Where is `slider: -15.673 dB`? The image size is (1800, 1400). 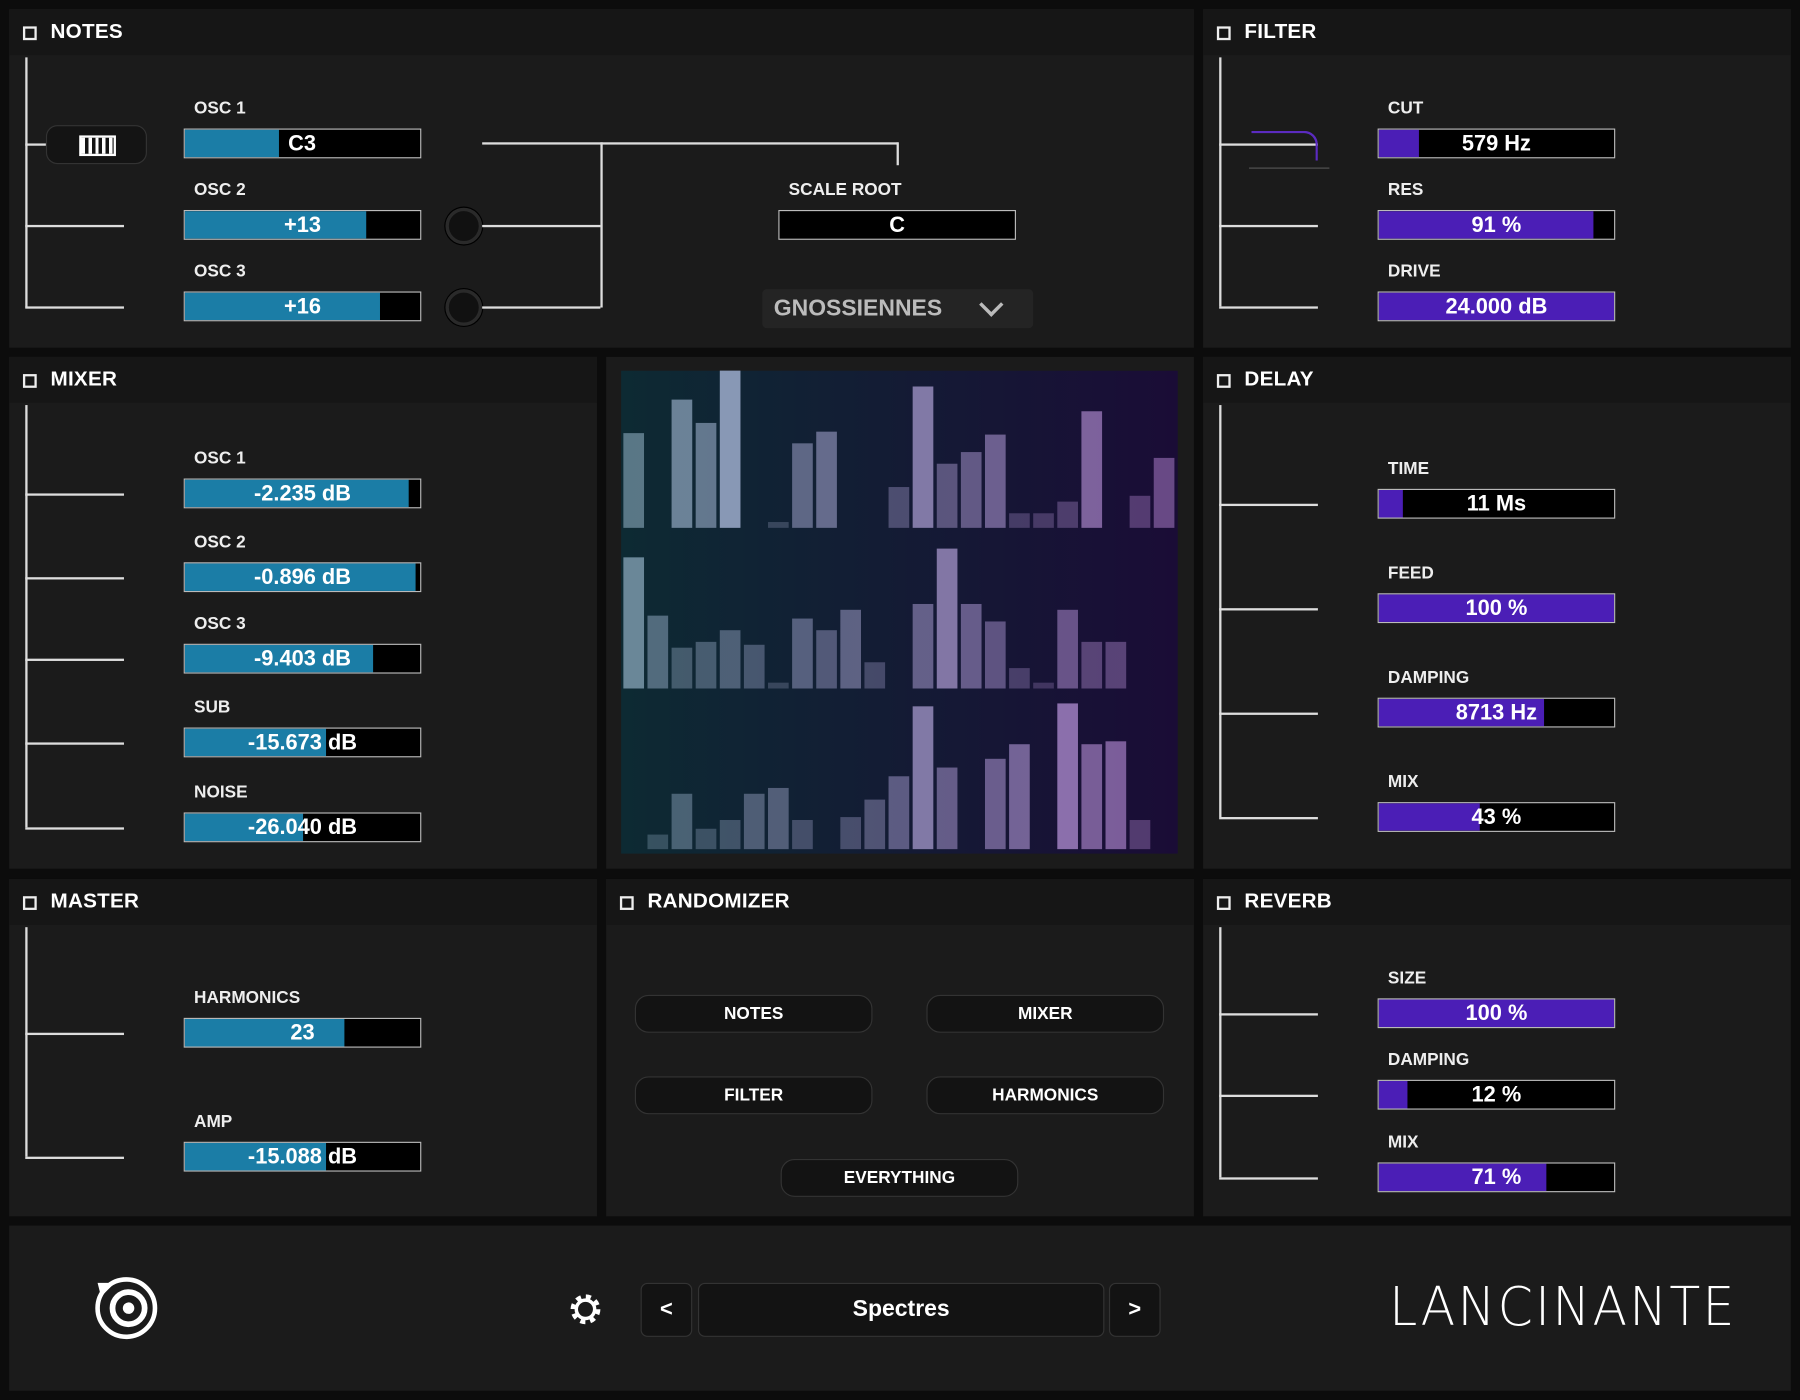
slider: -15.673 dB is located at coordinates (302, 742).